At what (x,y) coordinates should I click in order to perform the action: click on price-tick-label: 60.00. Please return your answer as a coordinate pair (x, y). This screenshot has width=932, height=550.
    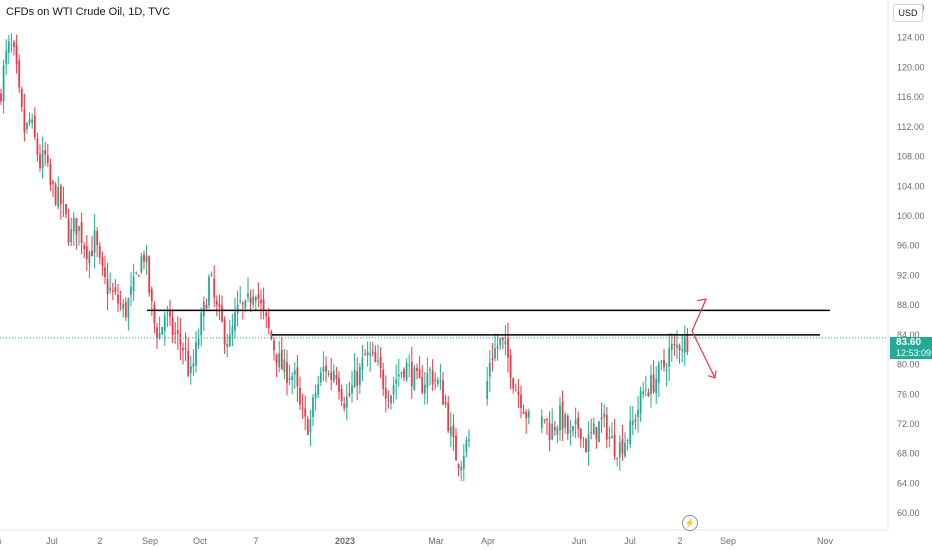
    Looking at the image, I should click on (908, 513).